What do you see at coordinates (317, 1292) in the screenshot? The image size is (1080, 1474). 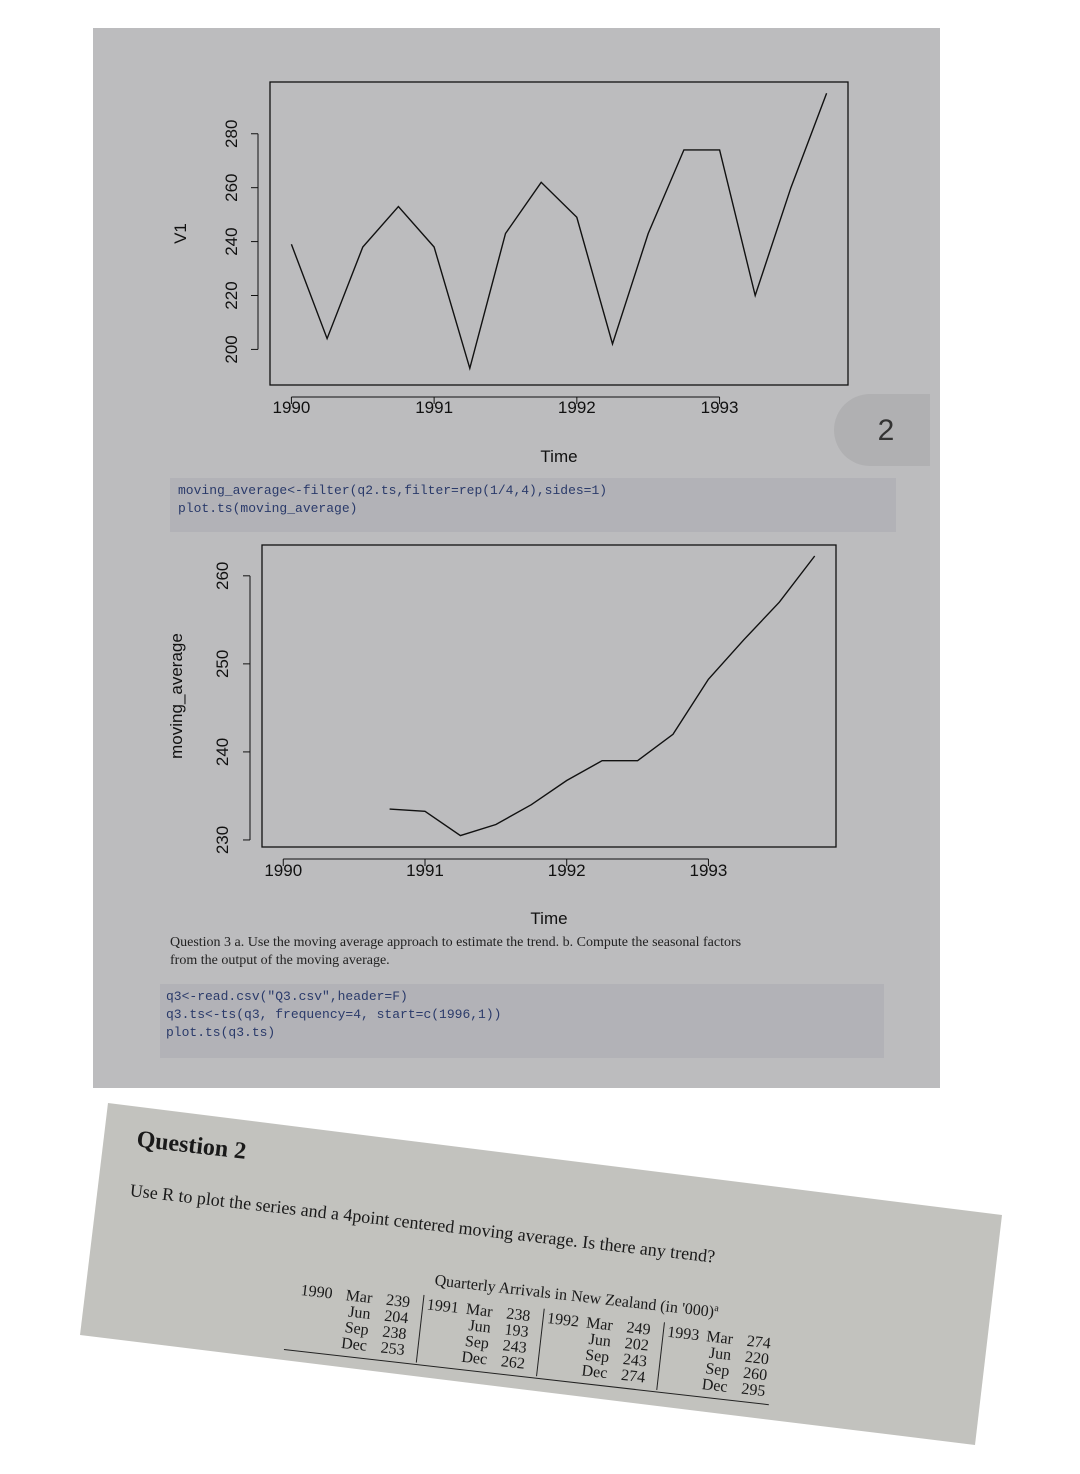 I see `table-year: 1990` at bounding box center [317, 1292].